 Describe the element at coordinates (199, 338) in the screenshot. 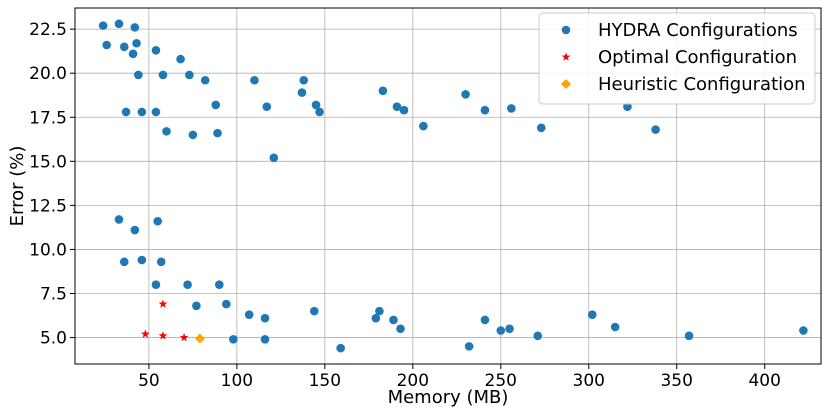

I see `heuristic-config-point` at that location.